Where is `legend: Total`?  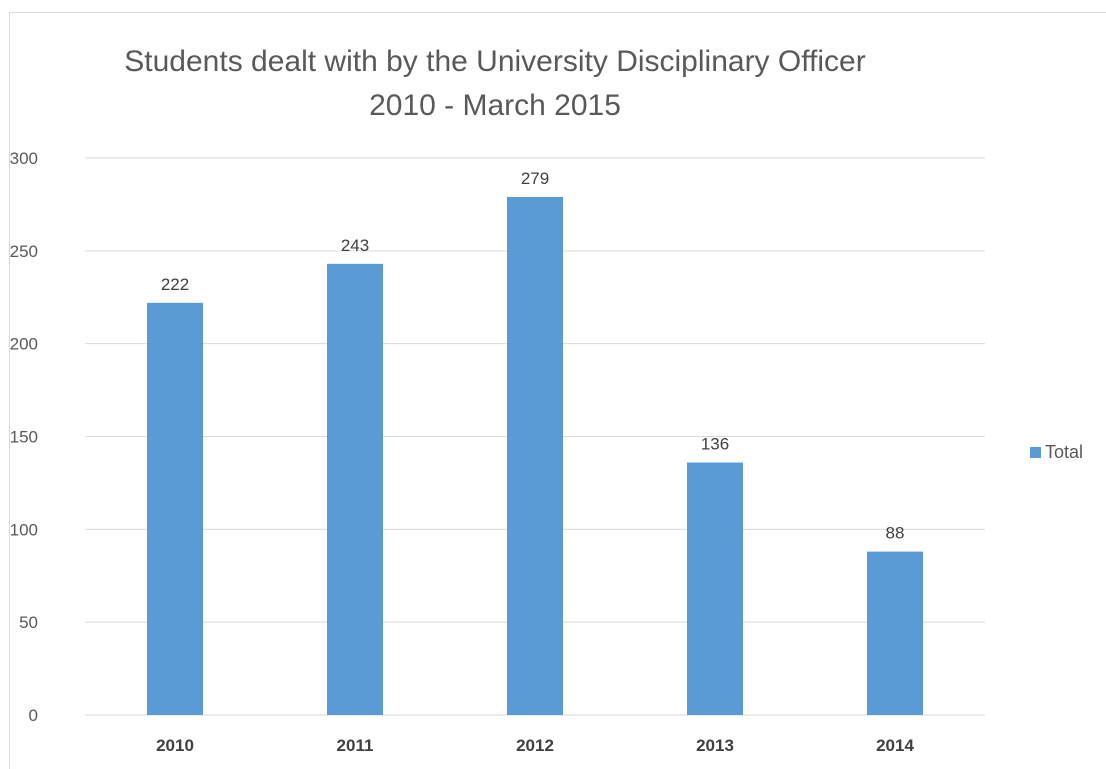 legend: Total is located at coordinates (1056, 452).